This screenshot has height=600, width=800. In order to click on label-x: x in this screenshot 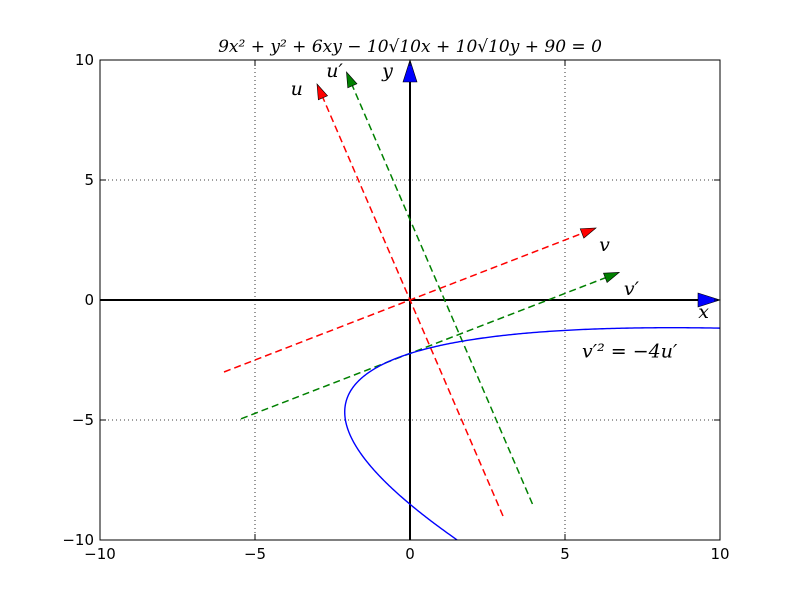, I will do `click(703, 312)`.